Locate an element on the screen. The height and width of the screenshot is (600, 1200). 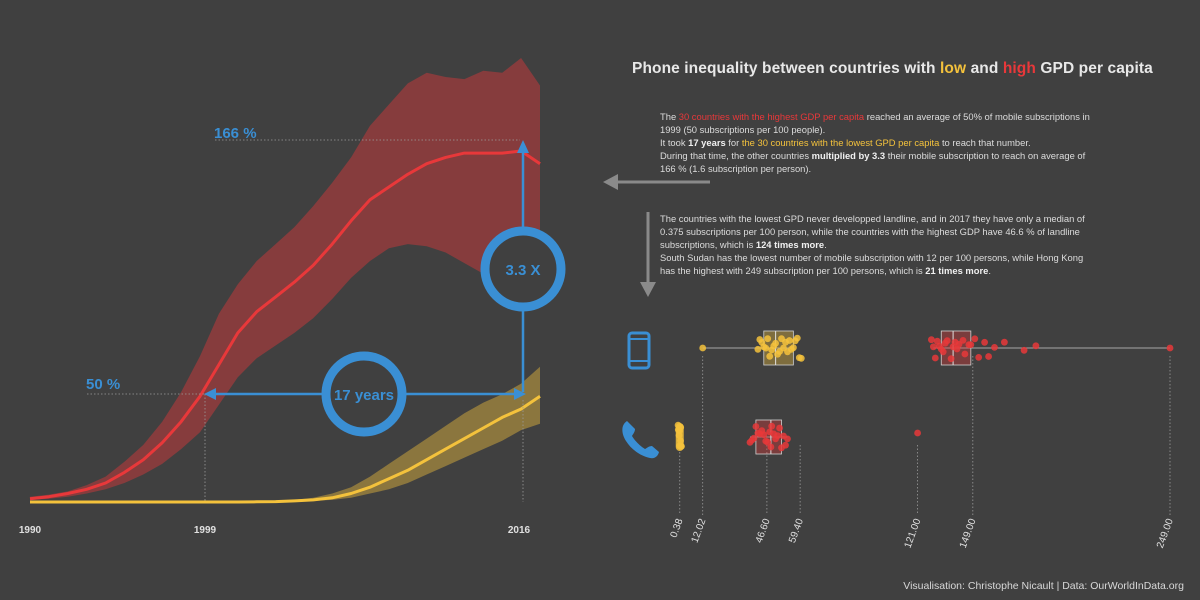
years-arrow-left-head is located at coordinates (210, 394).